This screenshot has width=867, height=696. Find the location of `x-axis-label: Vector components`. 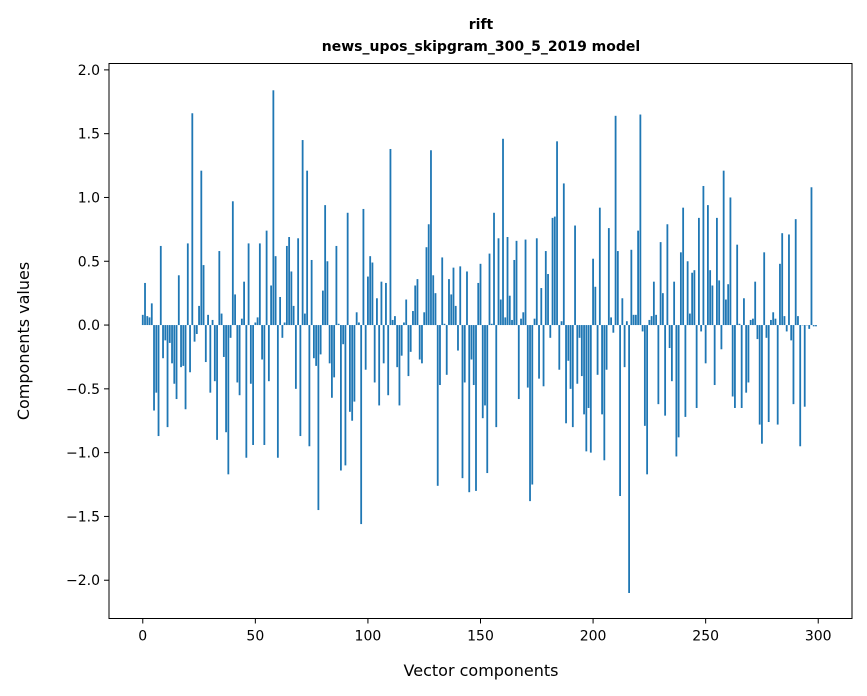

x-axis-label: Vector components is located at coordinates (481, 670).